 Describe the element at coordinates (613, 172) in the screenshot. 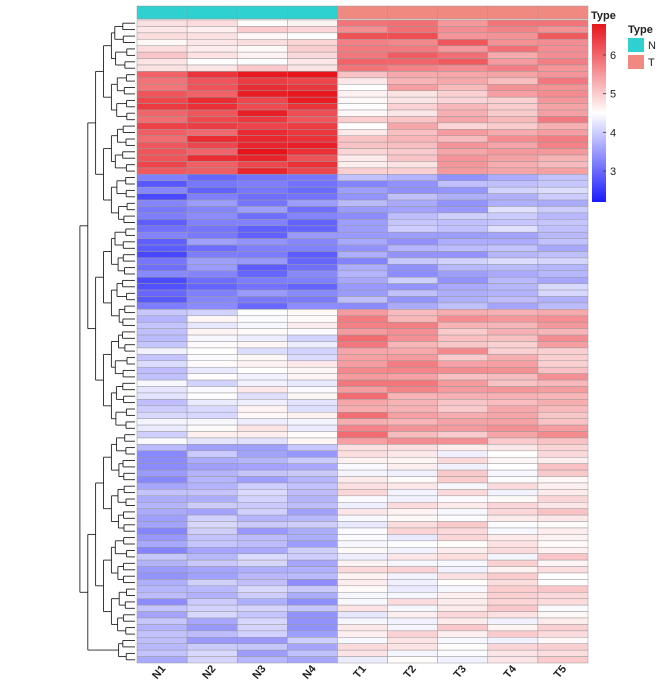

I see `colorbar-tick-label: 3` at that location.